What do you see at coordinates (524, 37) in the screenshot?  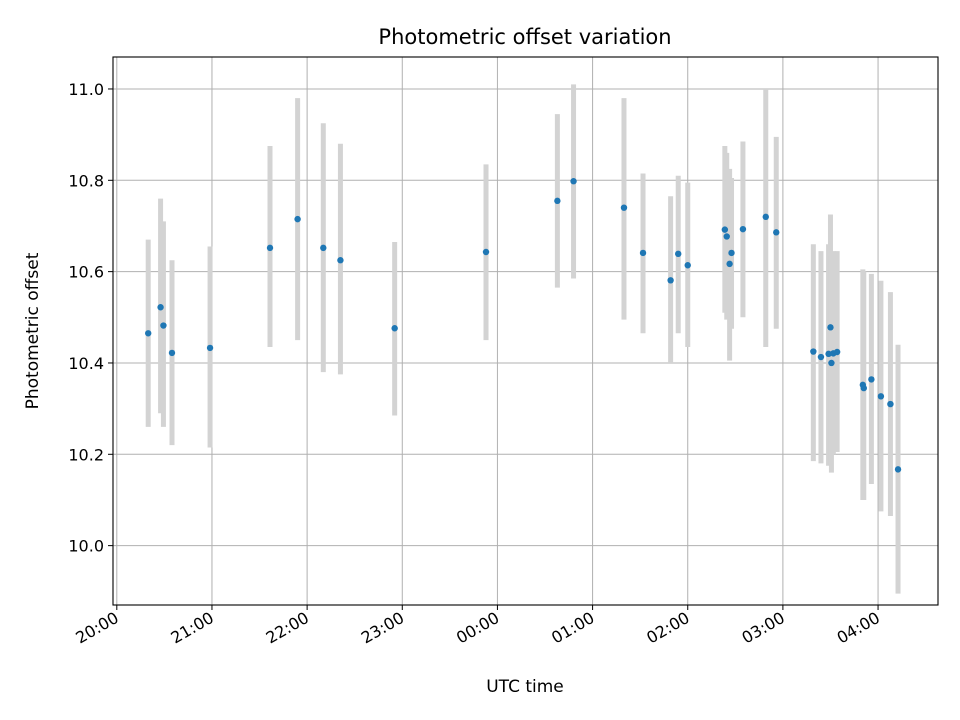 I see `chart-title: Photometric offset variation` at bounding box center [524, 37].